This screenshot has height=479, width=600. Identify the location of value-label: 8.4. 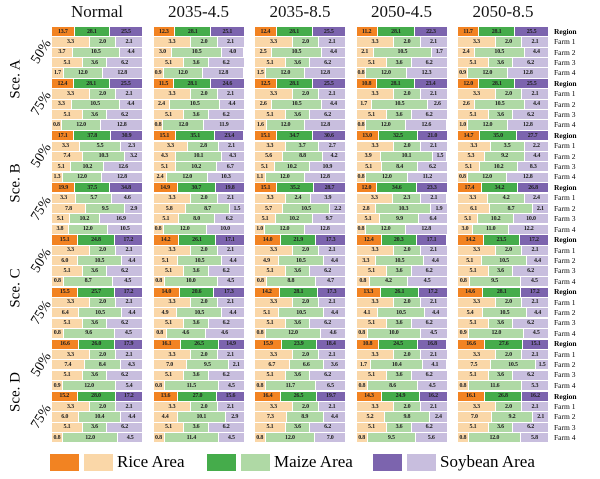
(102, 364).